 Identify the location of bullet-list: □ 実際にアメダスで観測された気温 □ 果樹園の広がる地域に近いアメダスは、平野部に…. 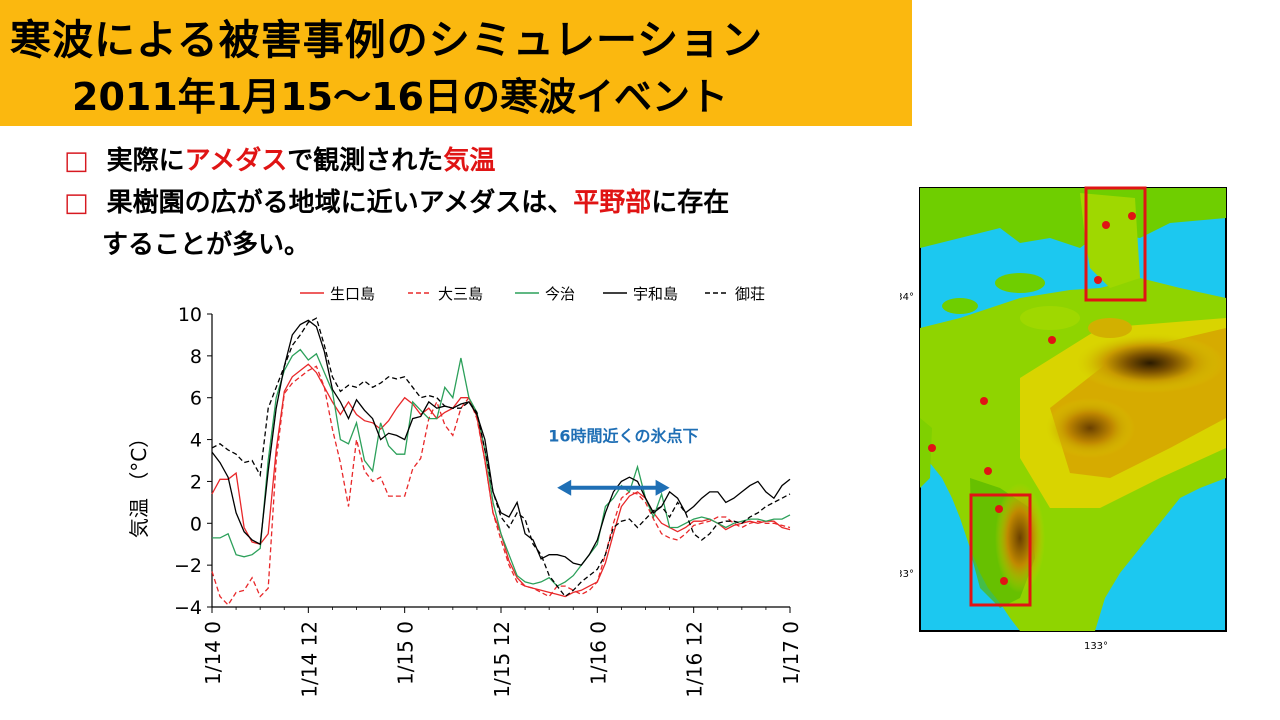
(479, 203).